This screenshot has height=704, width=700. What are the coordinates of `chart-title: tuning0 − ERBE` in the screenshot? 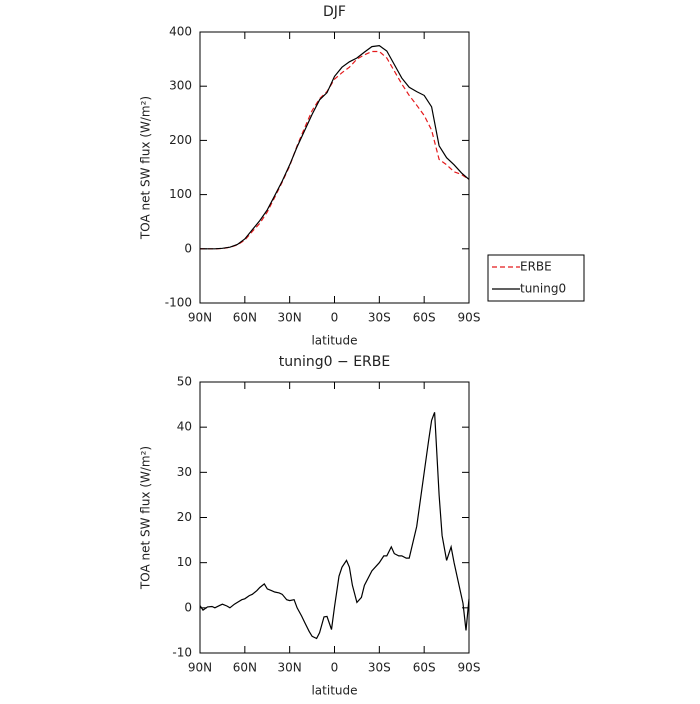 It's located at (334, 362).